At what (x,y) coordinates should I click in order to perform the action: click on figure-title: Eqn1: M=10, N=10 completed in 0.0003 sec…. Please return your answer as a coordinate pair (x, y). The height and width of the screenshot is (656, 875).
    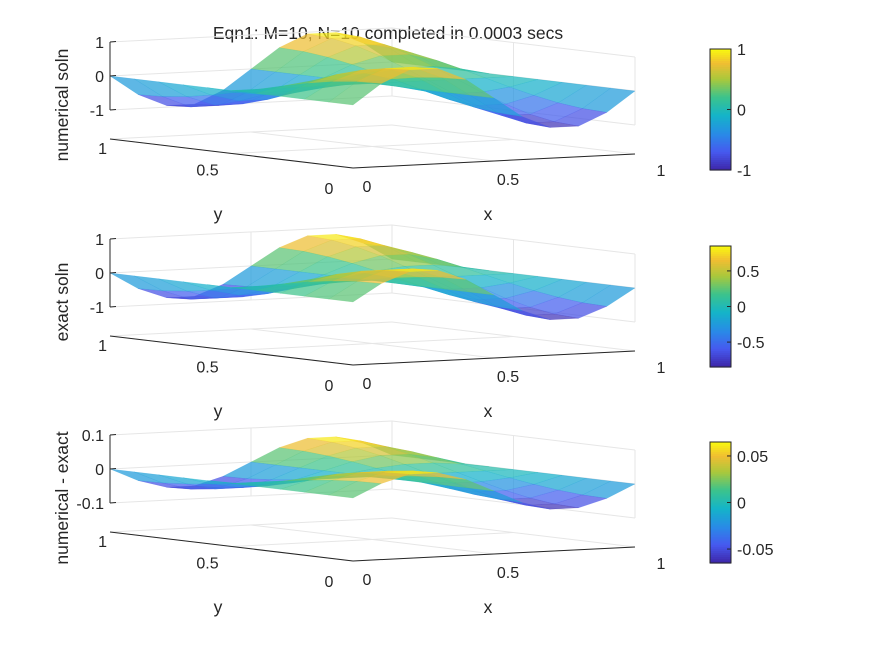
    Looking at the image, I should click on (388, 33).